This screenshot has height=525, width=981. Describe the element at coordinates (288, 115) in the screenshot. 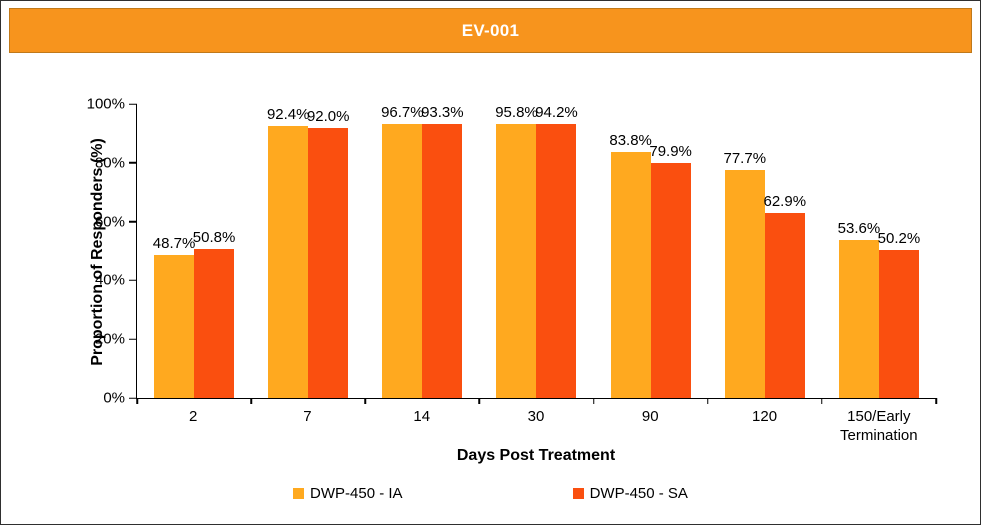

I see `bar-value-label: 92.4%` at that location.